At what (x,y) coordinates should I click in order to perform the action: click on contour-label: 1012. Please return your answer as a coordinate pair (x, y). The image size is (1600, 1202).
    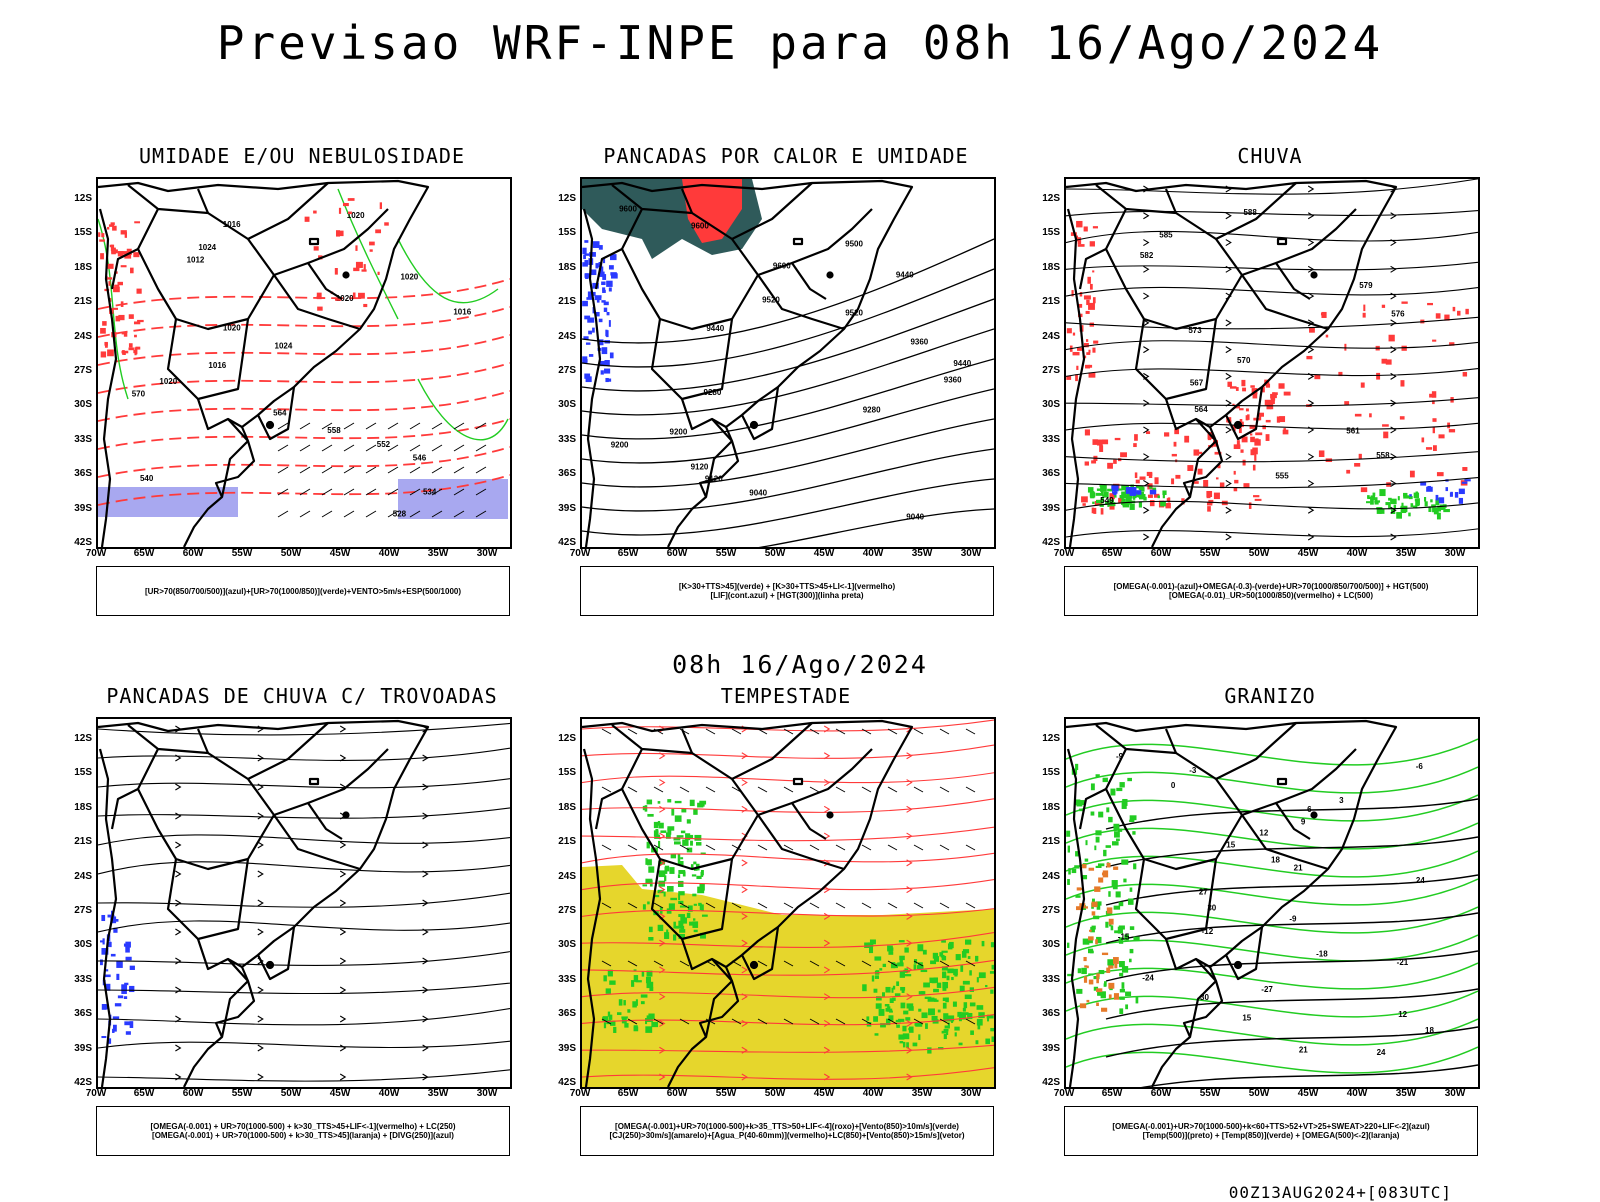
    Looking at the image, I should click on (196, 259).